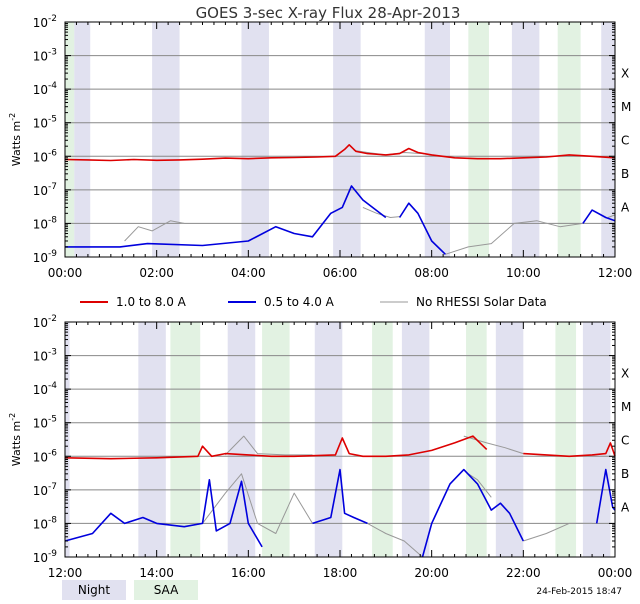  What do you see at coordinates (151, 302) in the screenshot?
I see `legend-long-label: 1.0 to 8.0 A` at bounding box center [151, 302].